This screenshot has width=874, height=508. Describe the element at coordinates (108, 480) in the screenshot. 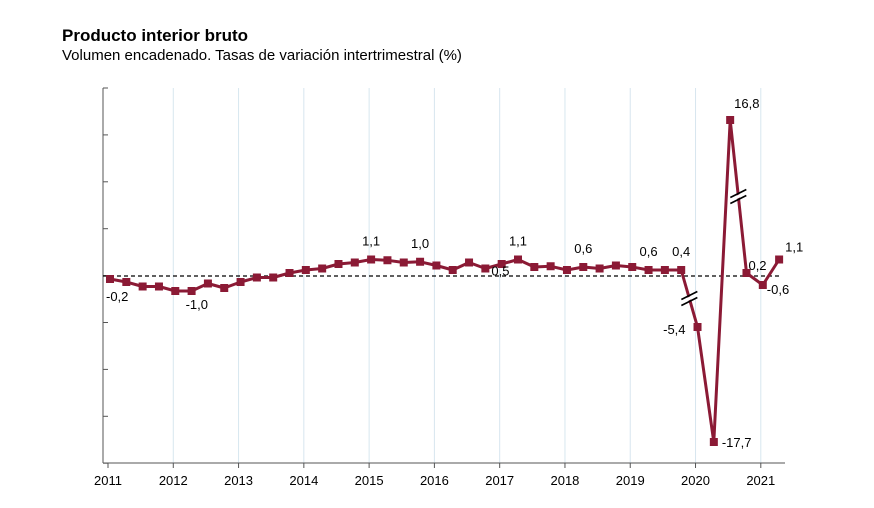

I see `x-tick-label: 2011` at that location.